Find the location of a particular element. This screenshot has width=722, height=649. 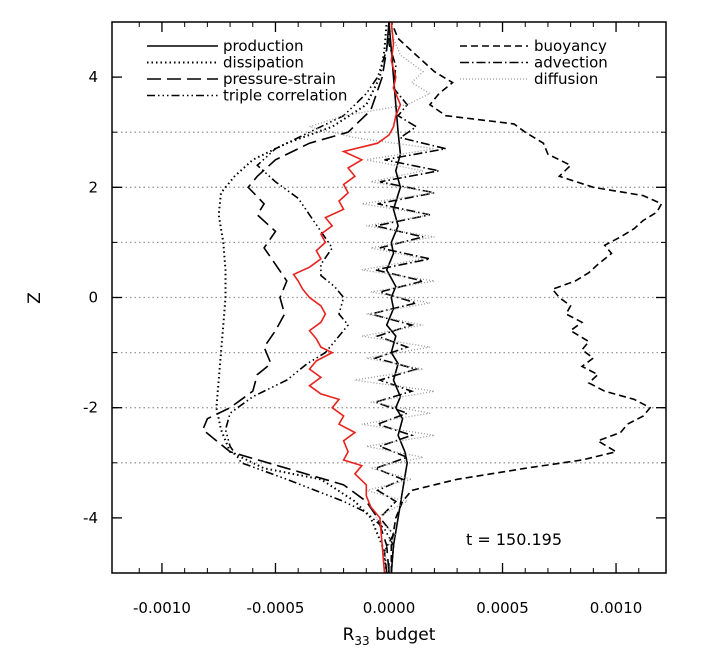

legend-label-dissipation: dissipation is located at coordinates (263, 63).